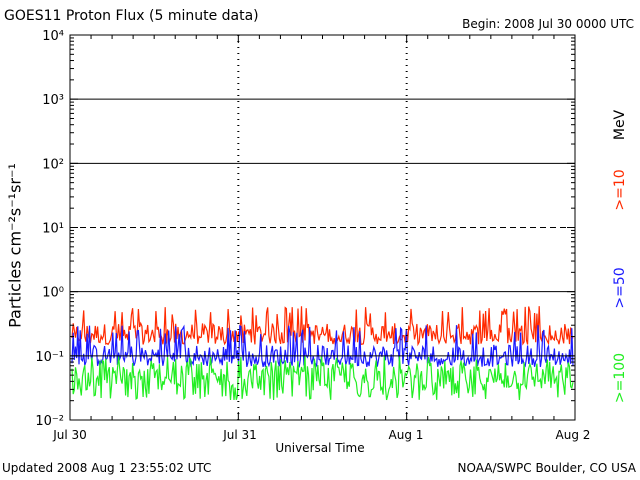 The height and width of the screenshot is (480, 640). I want to click on x-tick-label: Jul 30, so click(70, 435).